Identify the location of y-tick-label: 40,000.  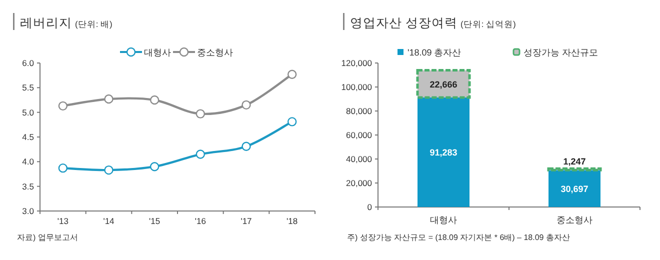
(359, 159).